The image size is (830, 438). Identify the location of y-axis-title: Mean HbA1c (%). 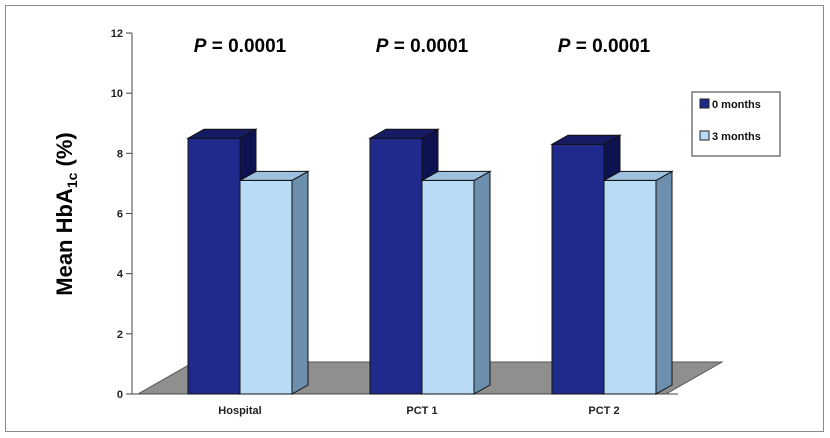
(66, 213).